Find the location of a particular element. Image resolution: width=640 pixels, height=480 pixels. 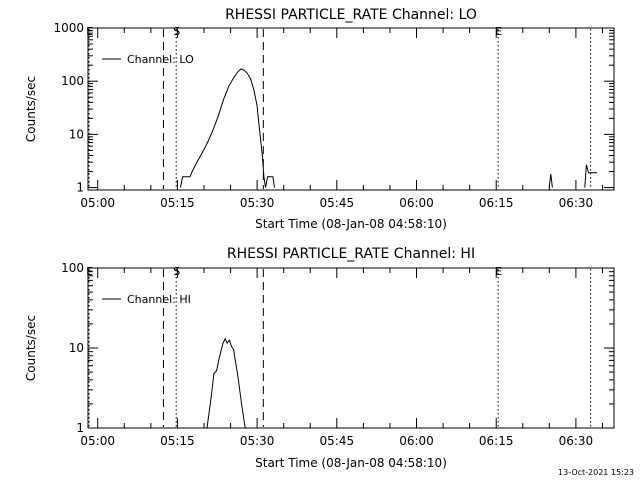

legend-label: Channel: HI is located at coordinates (159, 299).